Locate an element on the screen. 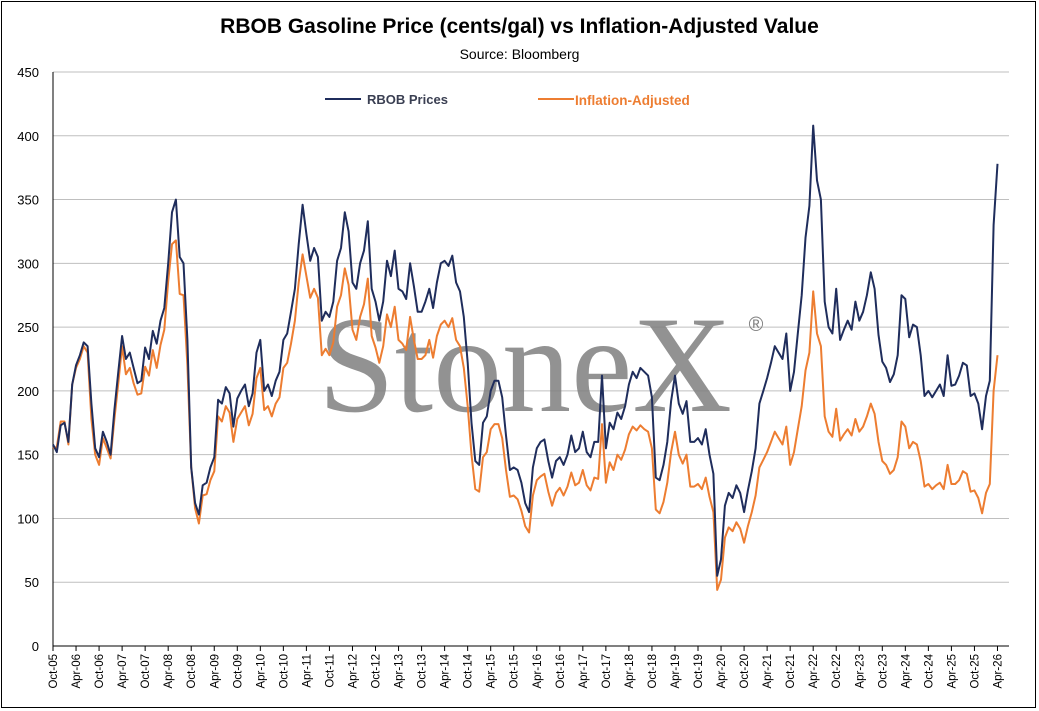  x-tick-label: Apr-18 is located at coordinates (630, 671).